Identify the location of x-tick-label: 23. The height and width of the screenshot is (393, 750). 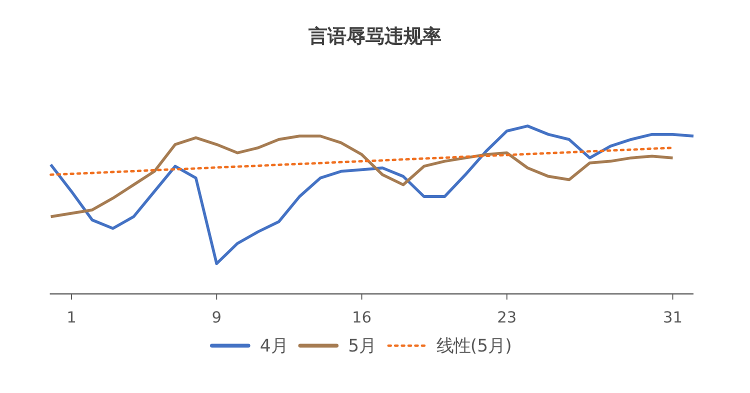
(507, 317).